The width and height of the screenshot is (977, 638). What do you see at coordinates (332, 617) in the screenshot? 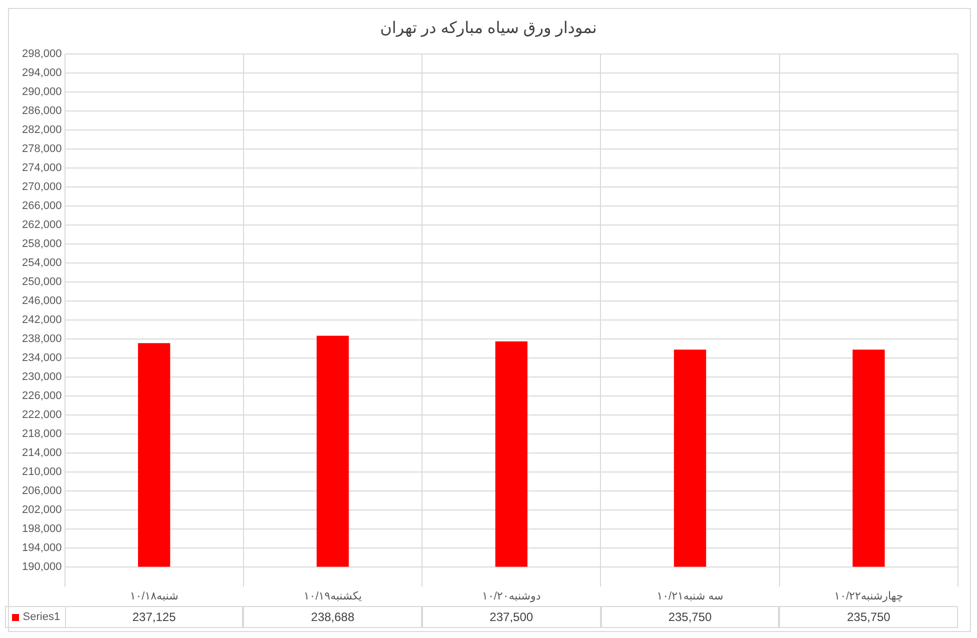
I see `data-label: 238,688` at bounding box center [332, 617].